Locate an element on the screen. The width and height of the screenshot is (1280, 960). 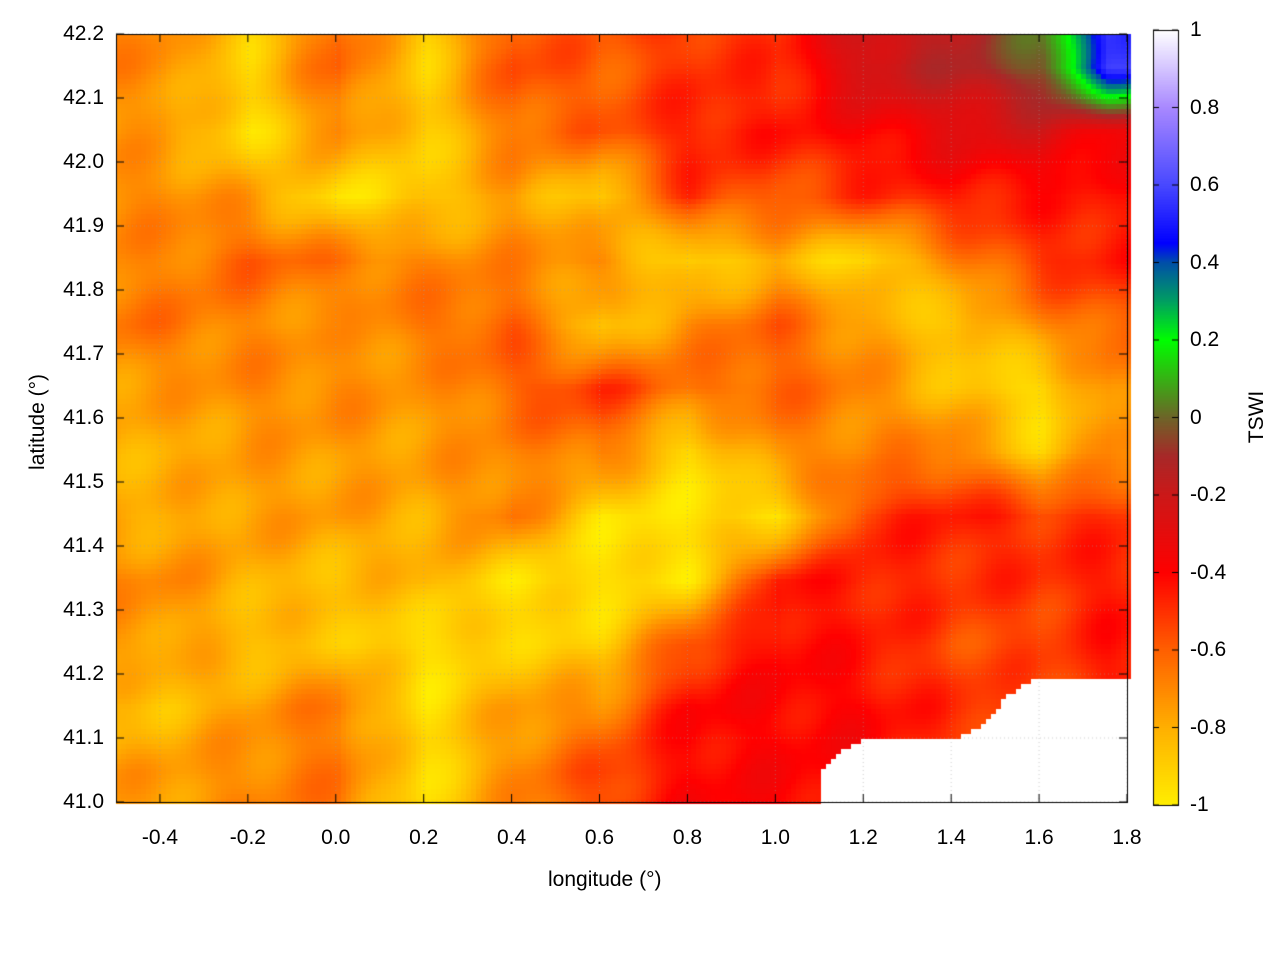
x-tick-label: 1.4 is located at coordinates (951, 837).